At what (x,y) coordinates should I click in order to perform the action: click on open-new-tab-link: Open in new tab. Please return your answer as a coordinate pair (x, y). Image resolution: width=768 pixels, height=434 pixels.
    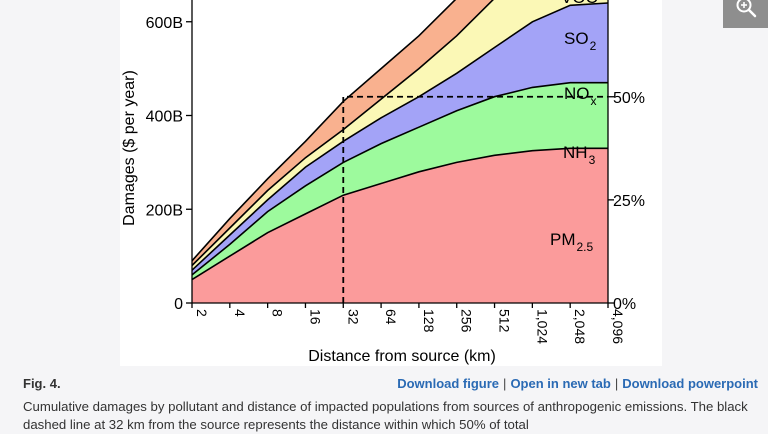
    Looking at the image, I should click on (560, 383).